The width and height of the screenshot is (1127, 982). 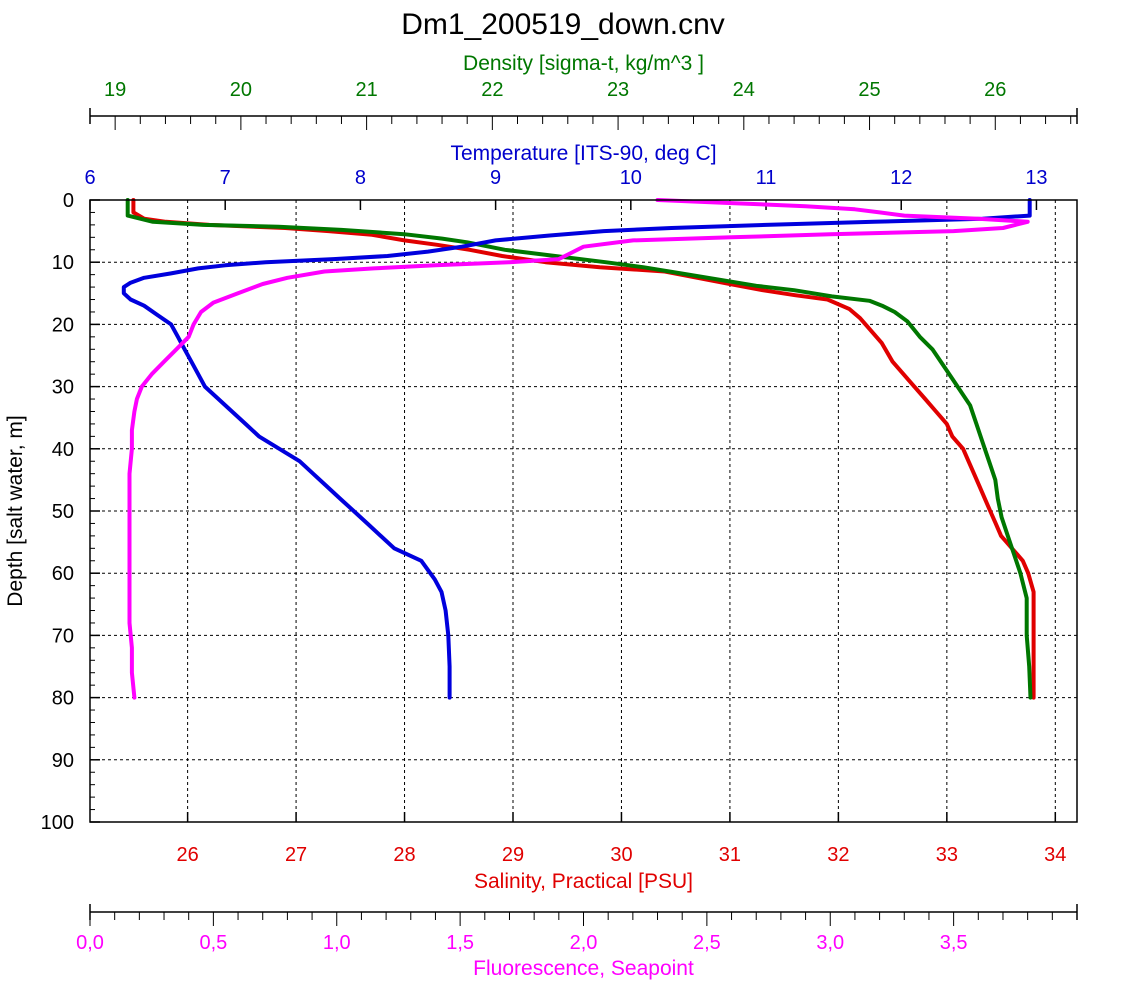 I want to click on salinity-tick-label: 28, so click(x=404, y=855).